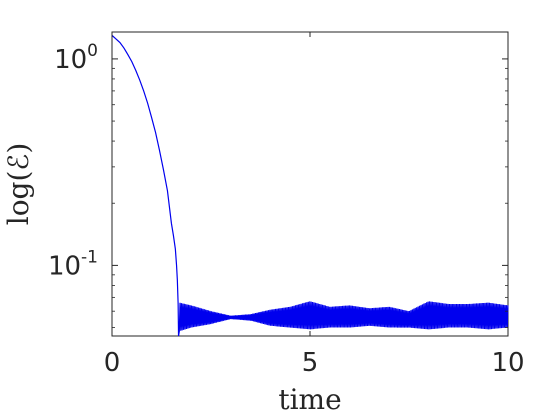  I want to click on y-tick-label: 10⁰, so click(76, 58).